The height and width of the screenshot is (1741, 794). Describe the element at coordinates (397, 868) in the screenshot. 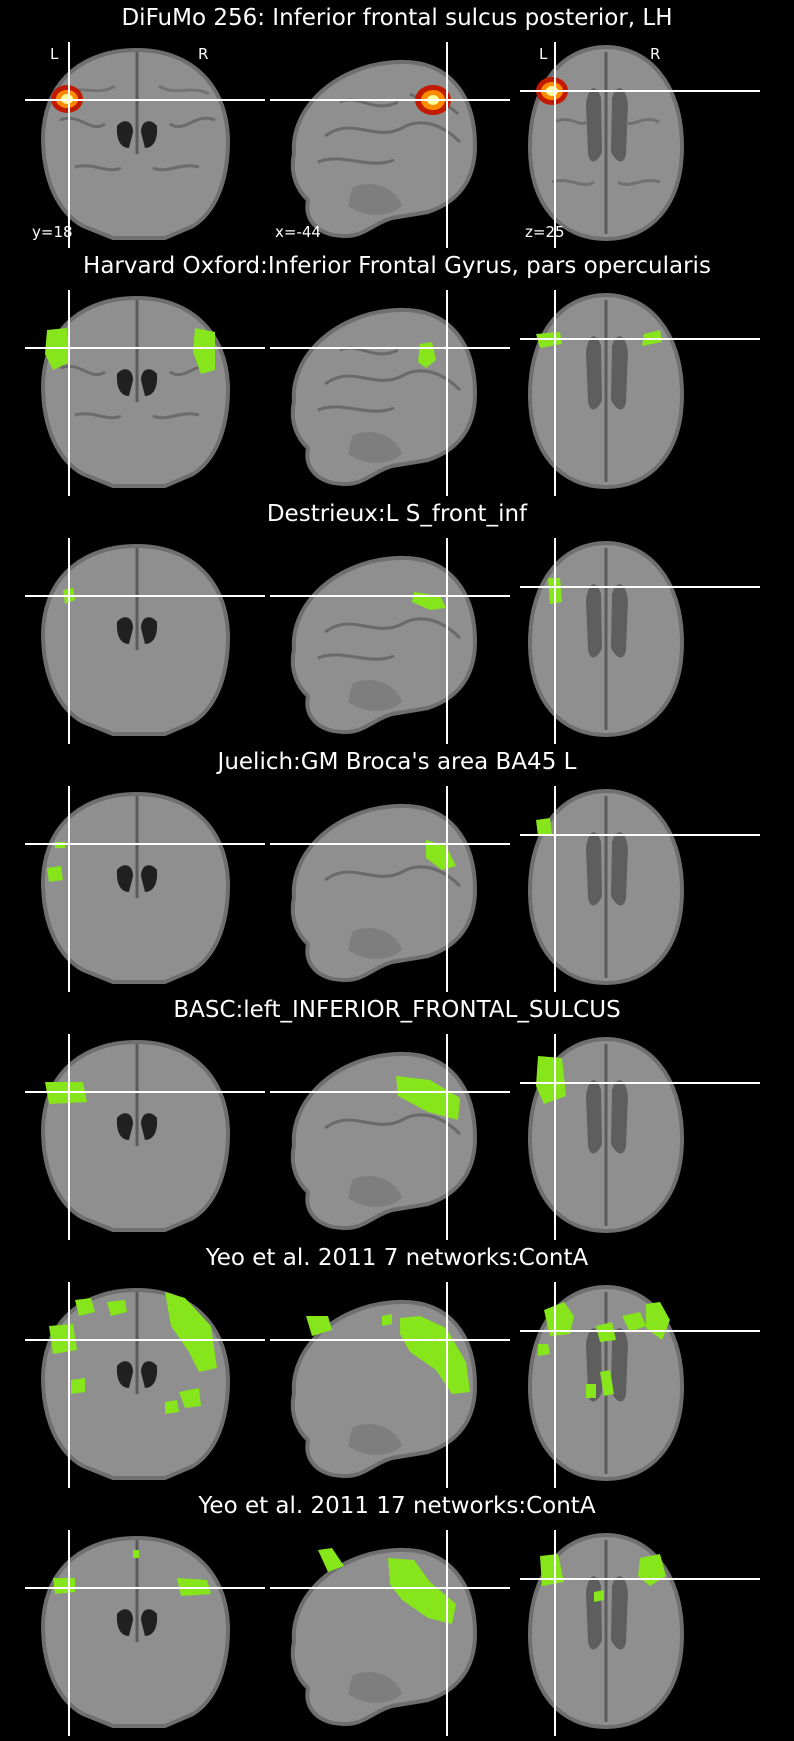

I see `figure-section-juelich: Juelich:GM Broca's area BA45 L` at that location.